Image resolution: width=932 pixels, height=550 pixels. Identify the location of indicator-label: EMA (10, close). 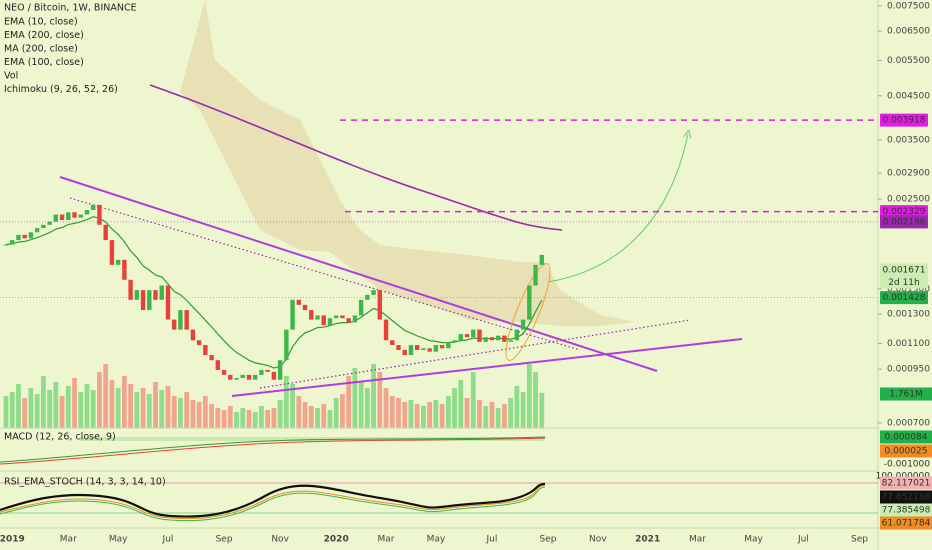
(41, 22).